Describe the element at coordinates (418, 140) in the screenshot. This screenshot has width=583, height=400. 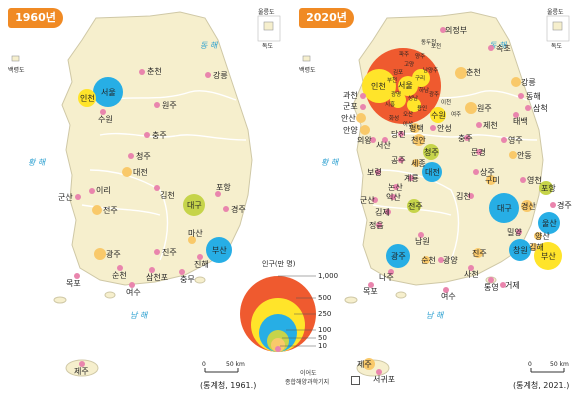
I see `label-cheonan: 천안` at that location.